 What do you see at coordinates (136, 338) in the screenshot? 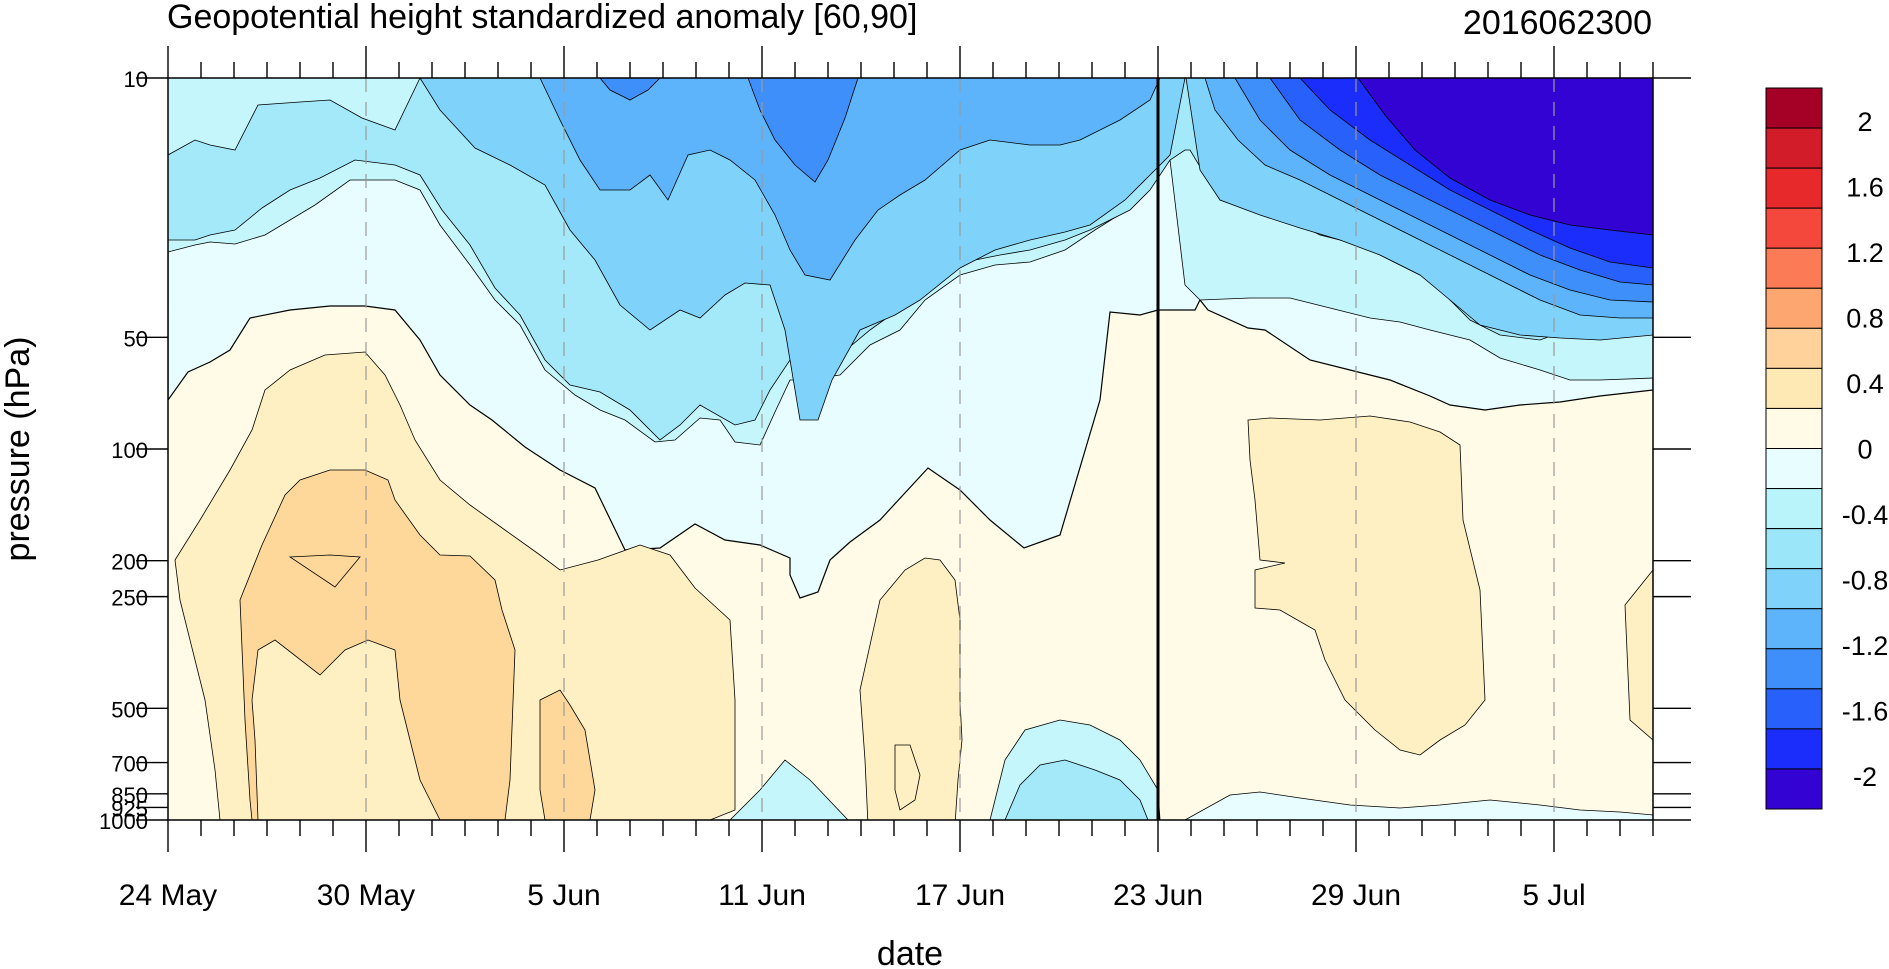
I see `y-tick-label: 50` at bounding box center [136, 338].